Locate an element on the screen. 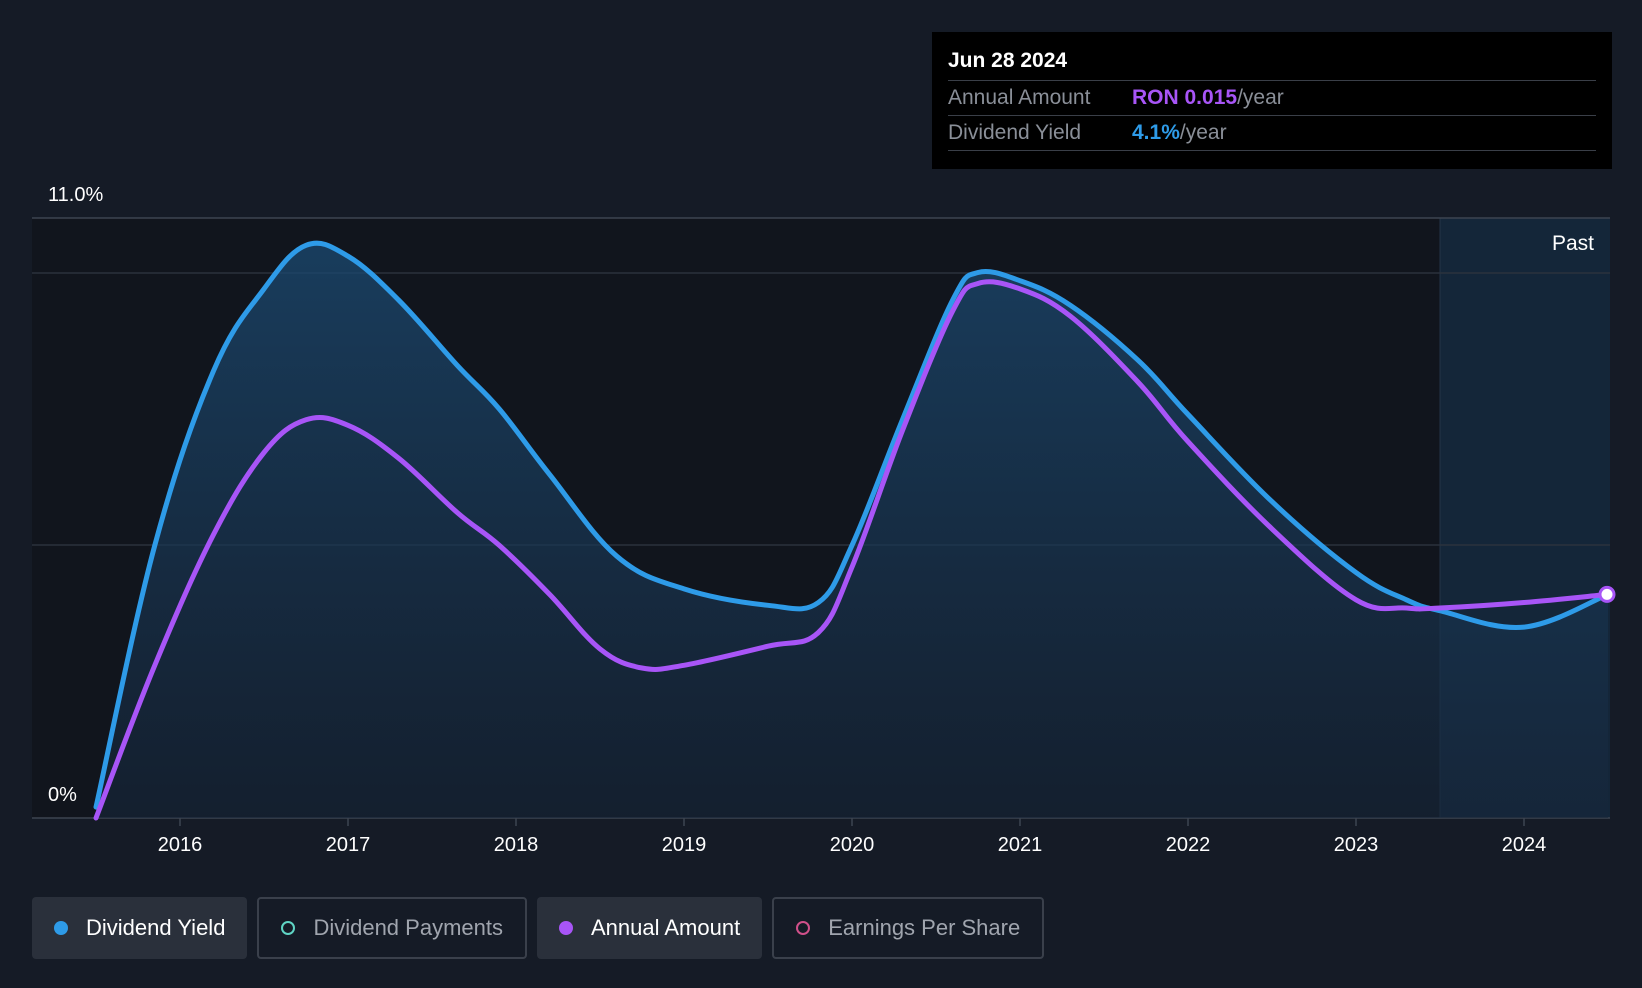  legend-label: Dividend Yield is located at coordinates (156, 927).